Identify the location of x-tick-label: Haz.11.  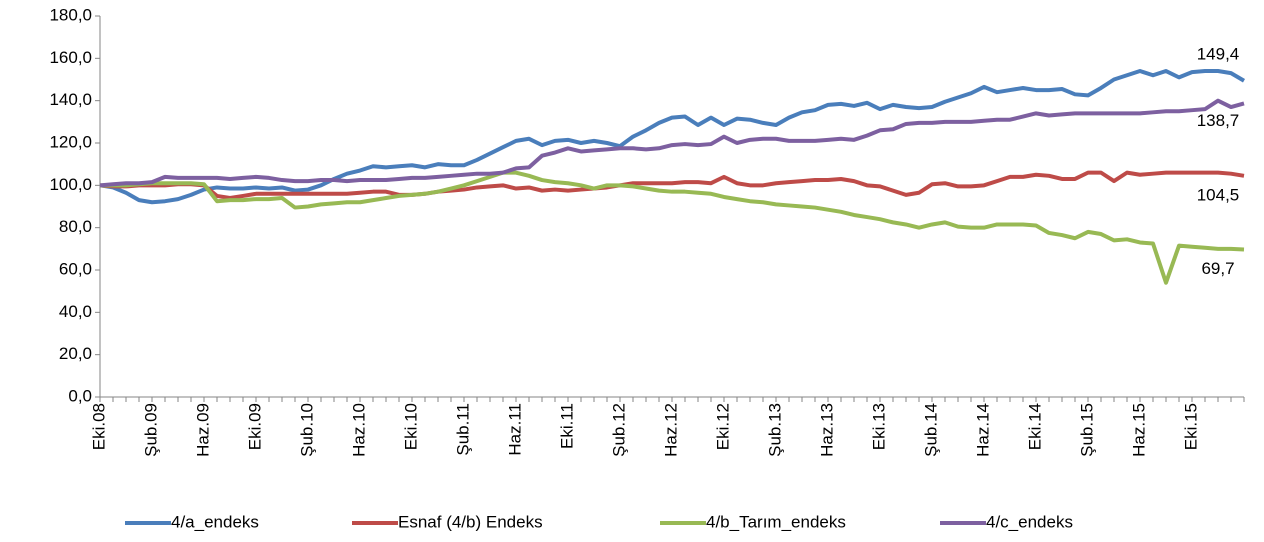
(514, 429).